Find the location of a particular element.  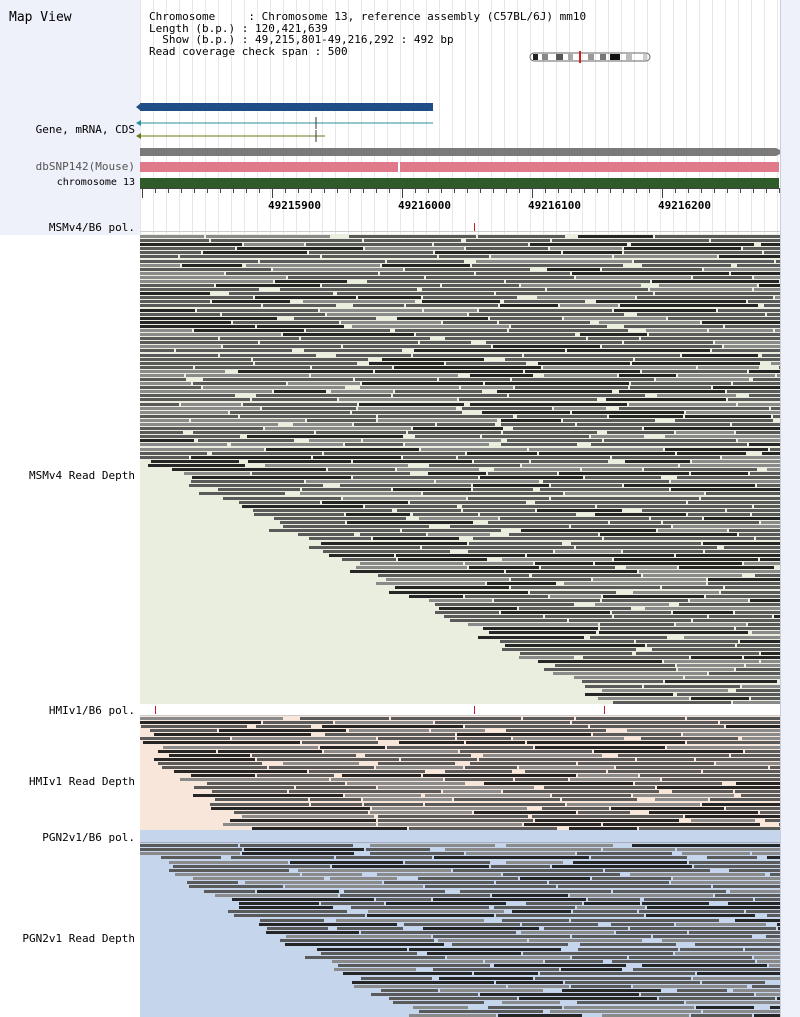

chromosome-track-bar is located at coordinates (459, 183).